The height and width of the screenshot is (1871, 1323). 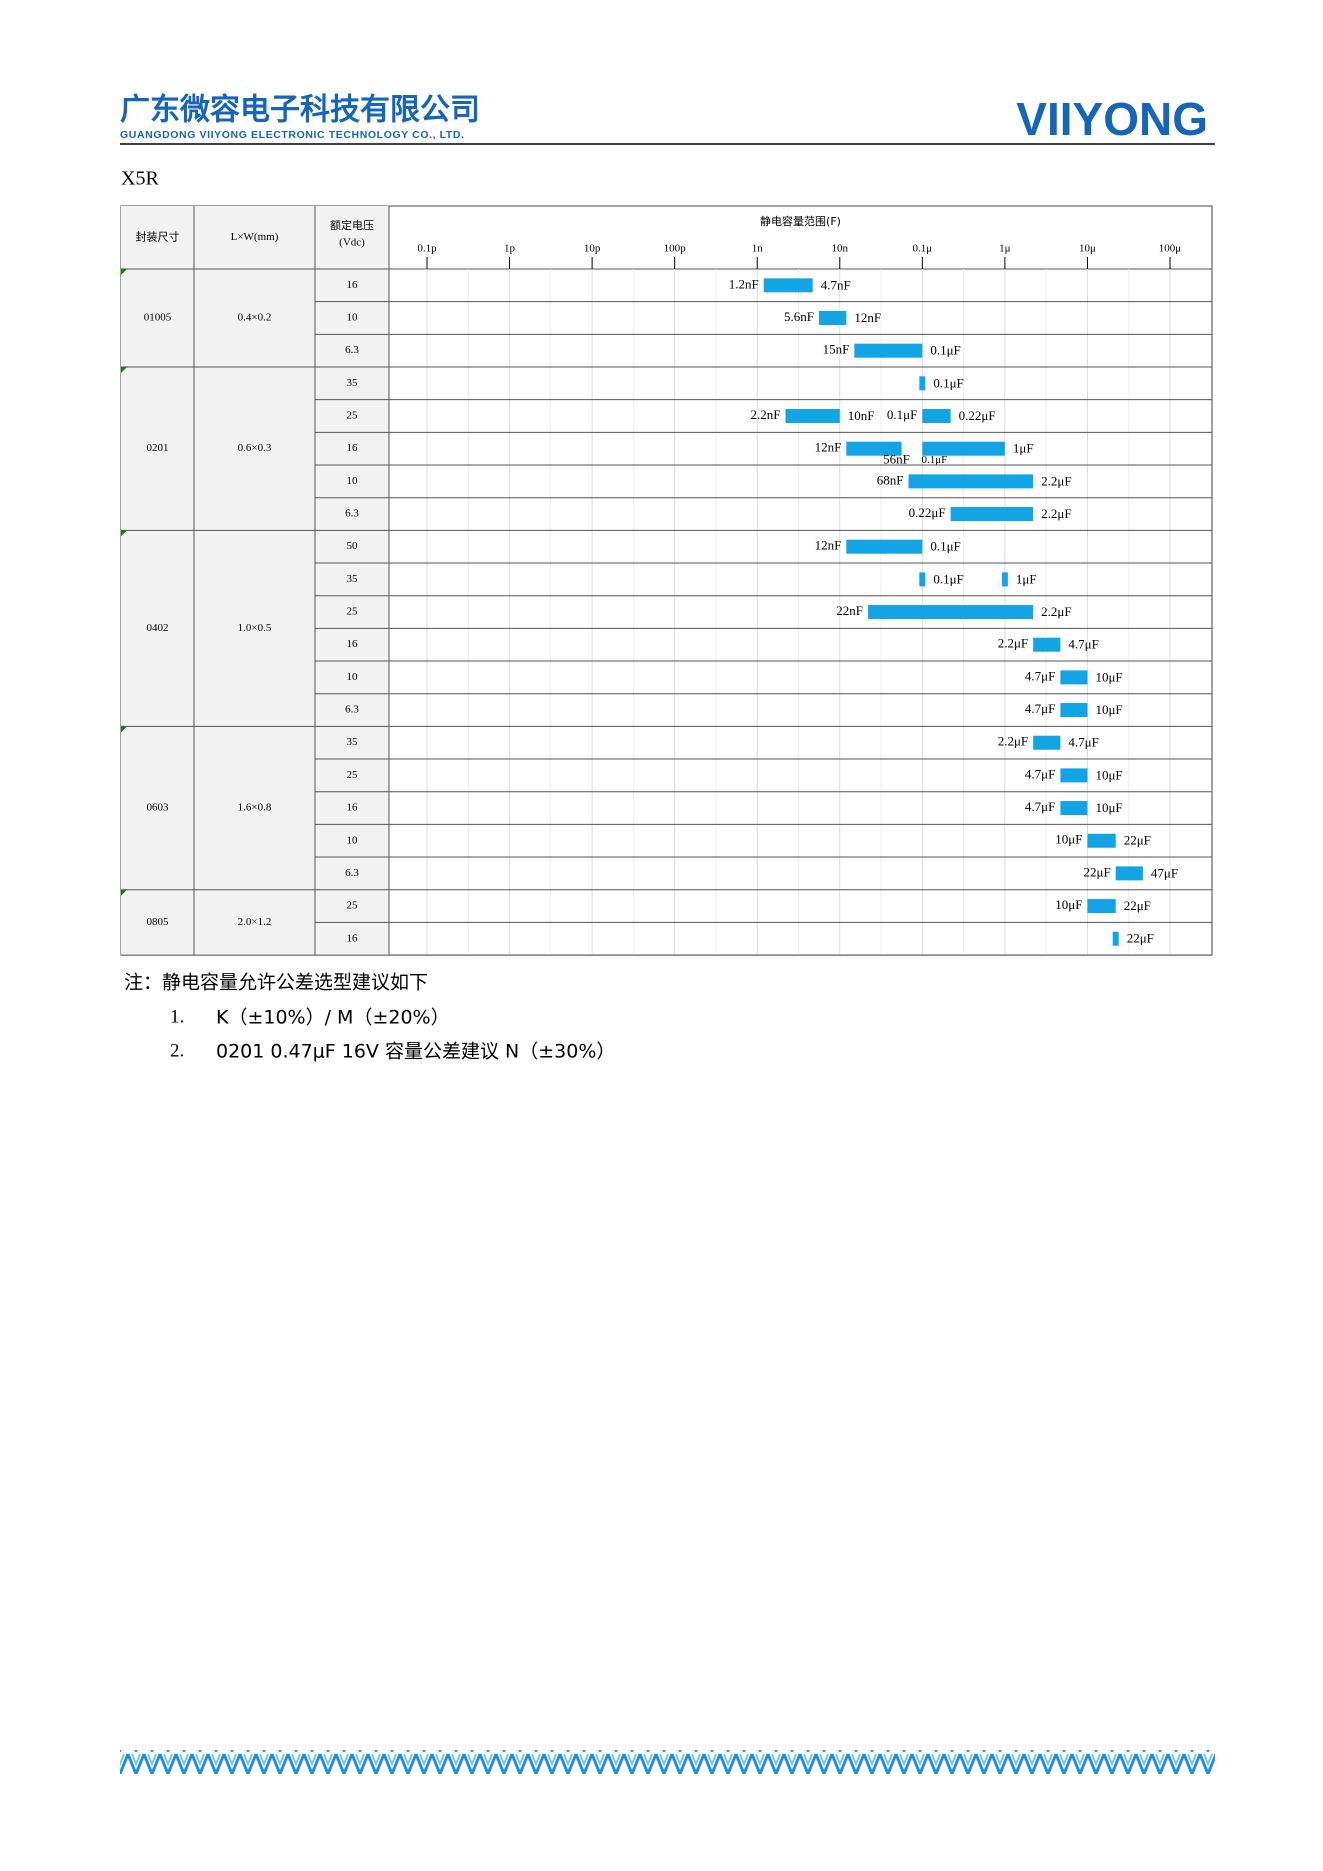 I want to click on package-dims: 1.0×0.5, so click(x=255, y=628).